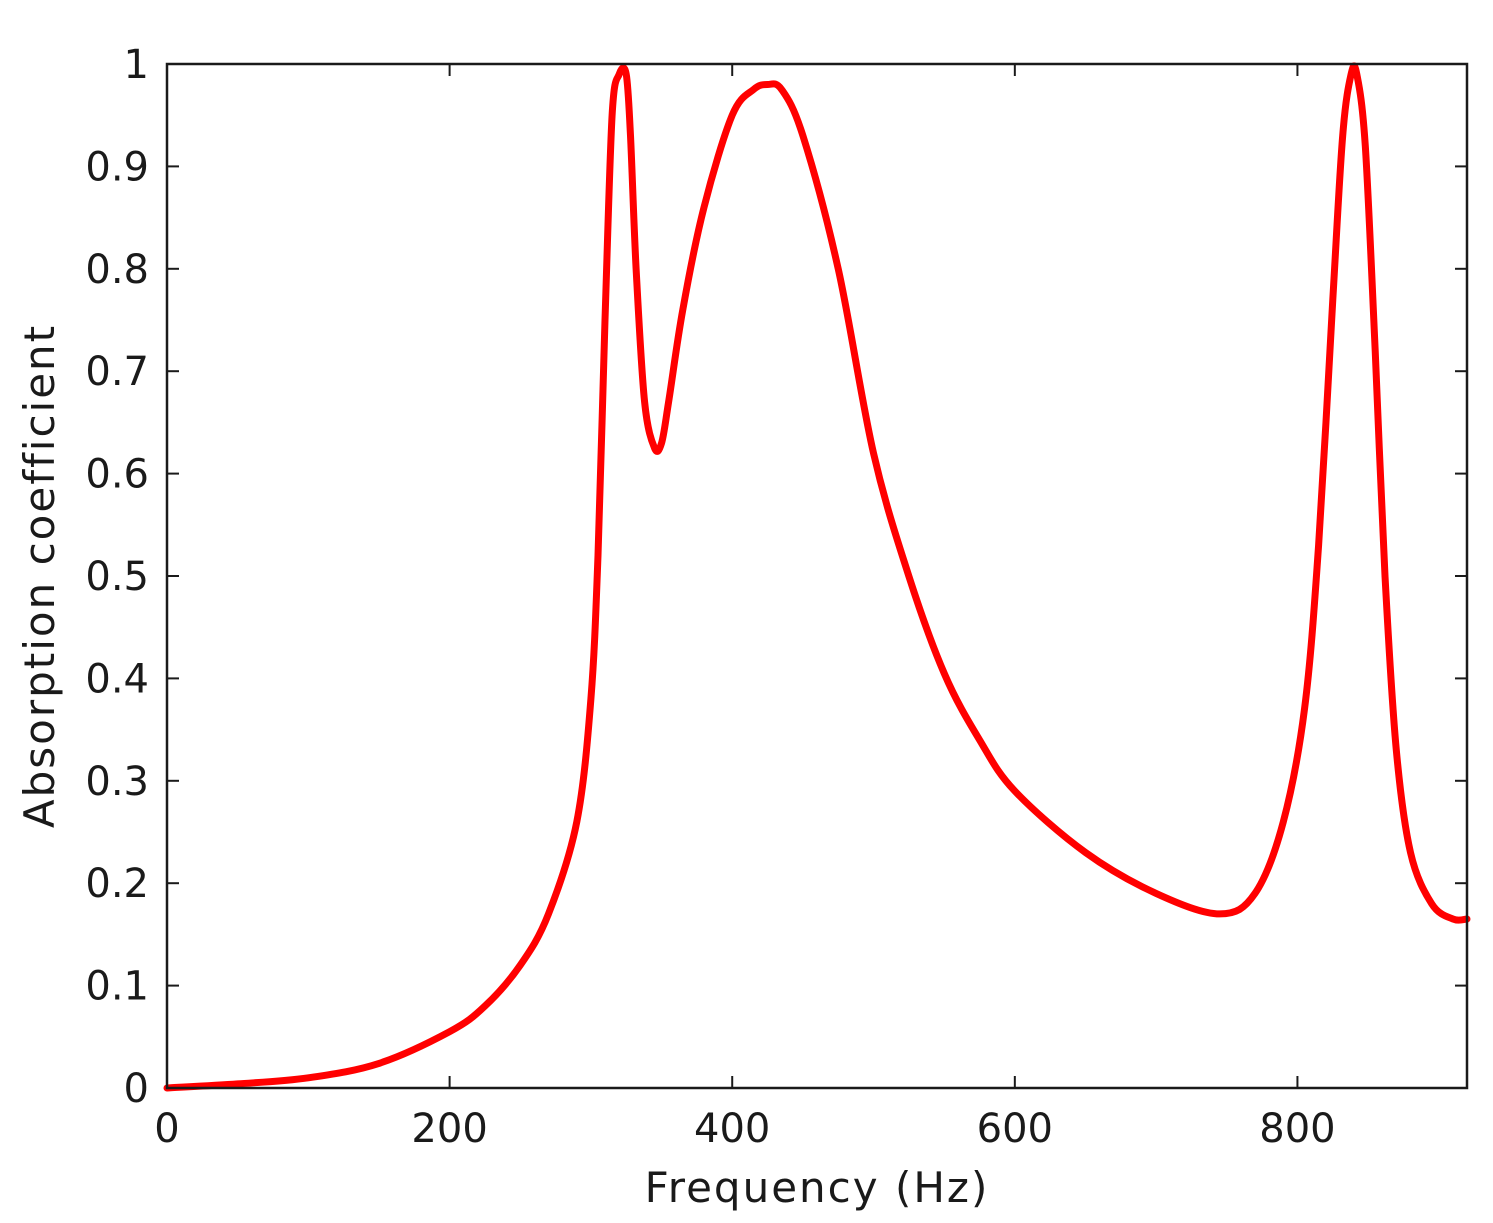 The height and width of the screenshot is (1223, 1493). Describe the element at coordinates (732, 1129) in the screenshot. I see `x-tick-label: 400` at that location.